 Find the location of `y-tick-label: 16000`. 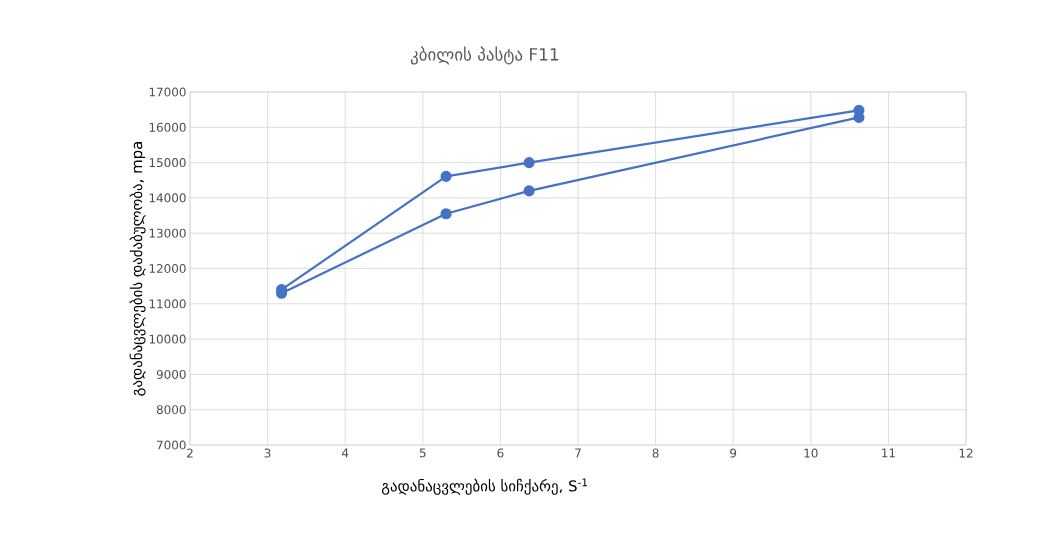

y-tick-label: 16000 is located at coordinates (167, 127).